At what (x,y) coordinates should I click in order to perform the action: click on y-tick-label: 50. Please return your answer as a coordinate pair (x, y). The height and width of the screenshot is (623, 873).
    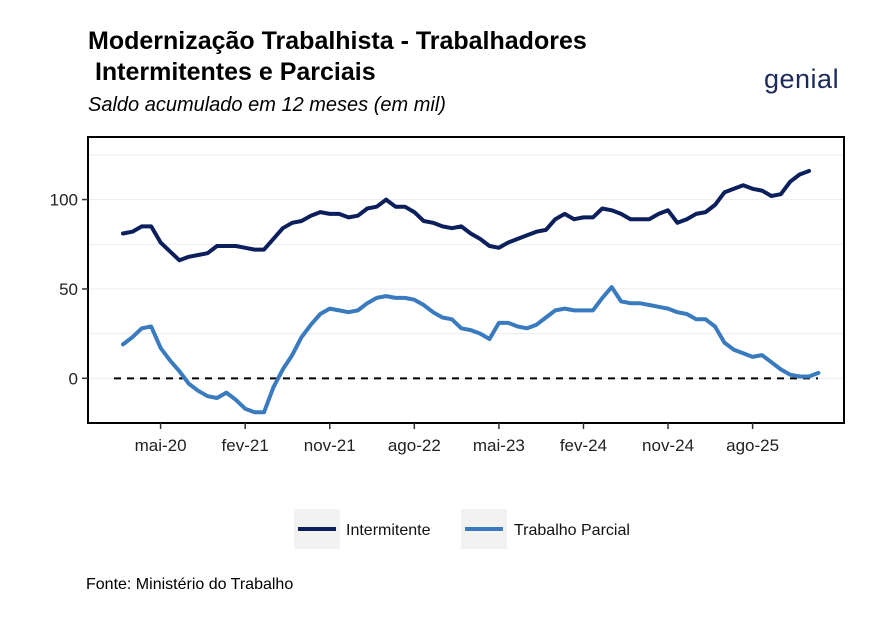
    Looking at the image, I should click on (68, 289).